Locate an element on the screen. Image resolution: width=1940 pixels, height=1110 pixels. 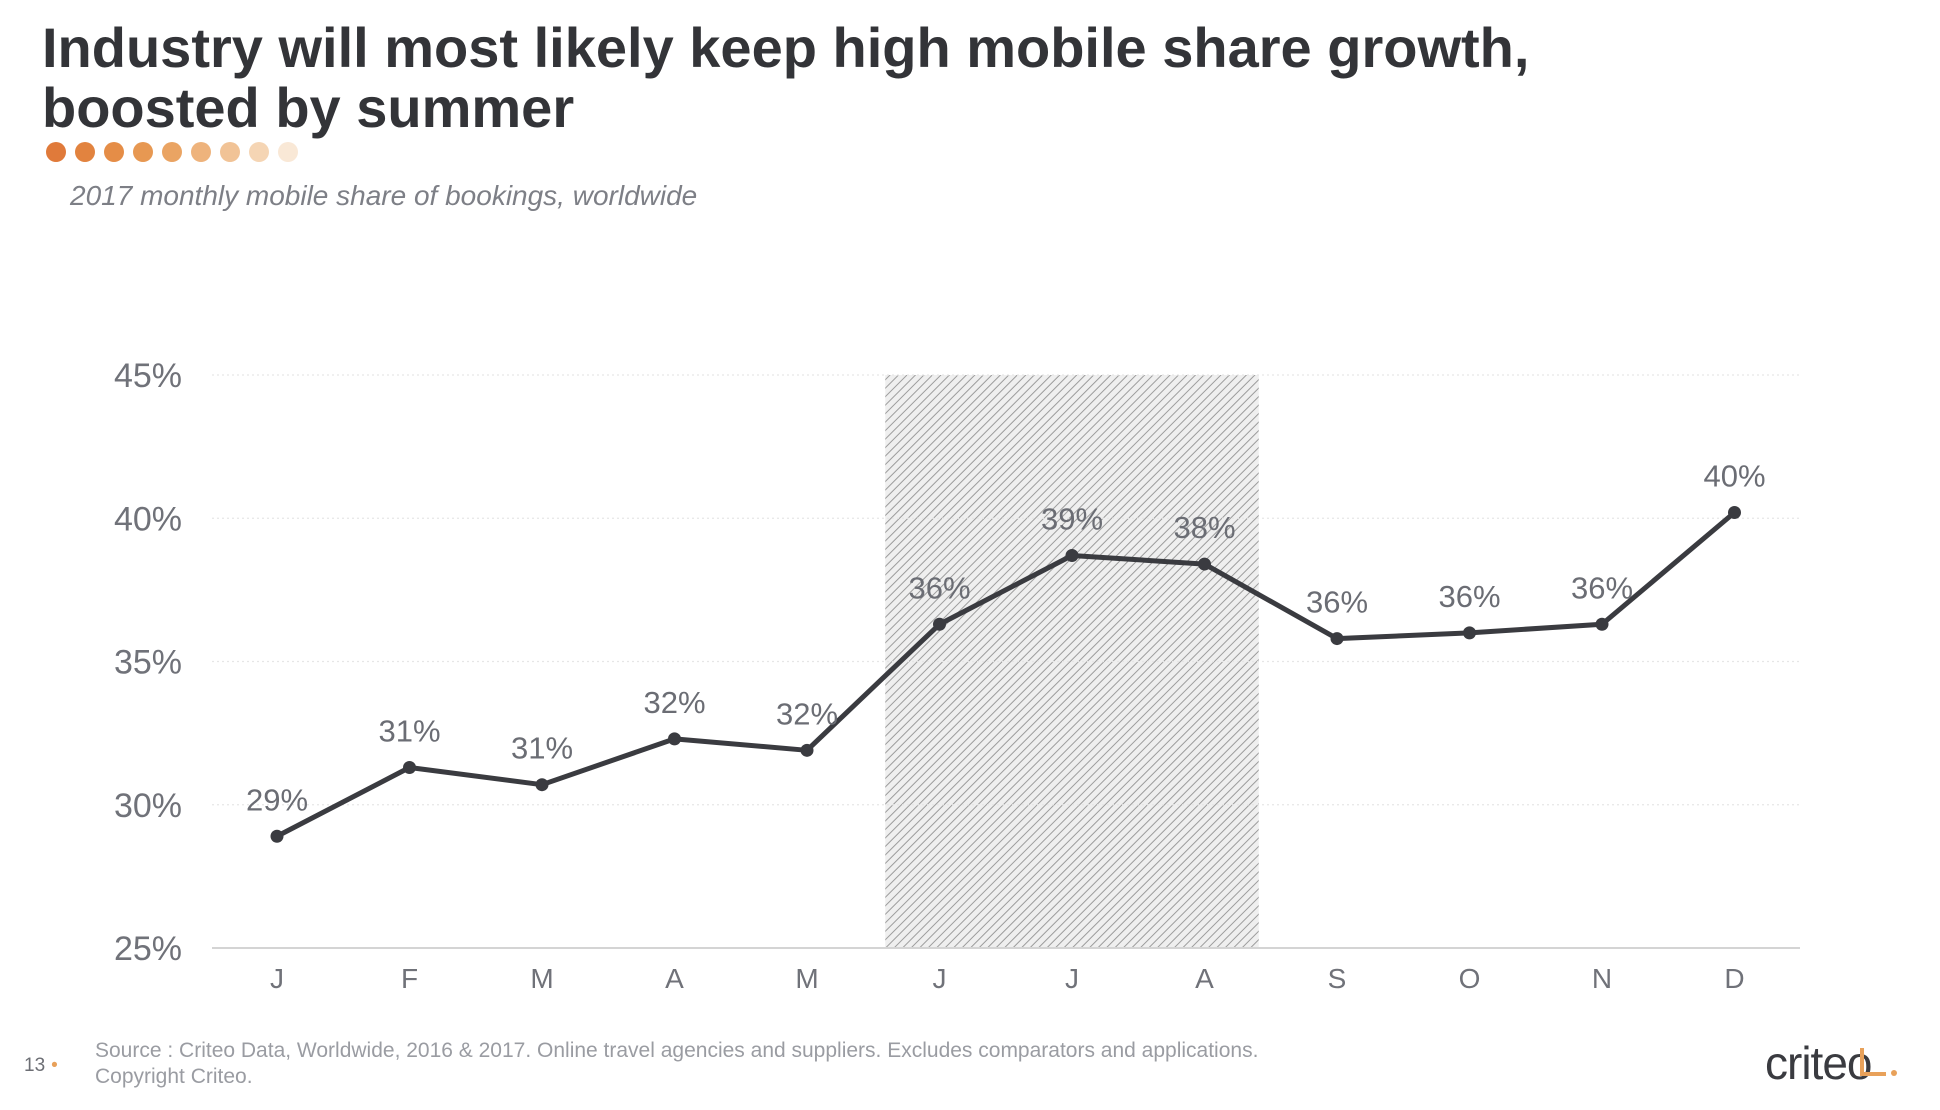
x-tick-label: S is located at coordinates (1337, 978).